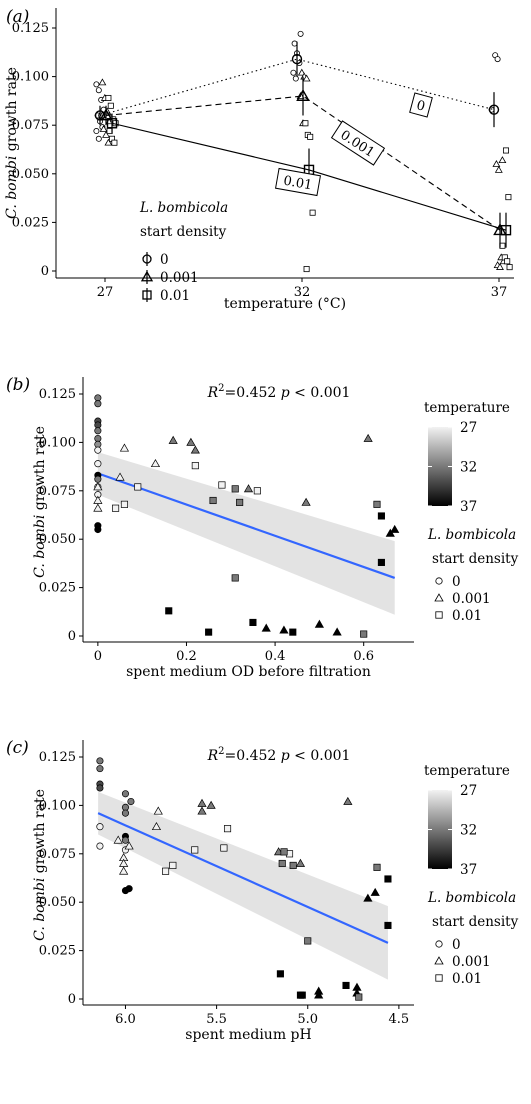  I want to click on shape-legend-label: 0, so click(456, 582).